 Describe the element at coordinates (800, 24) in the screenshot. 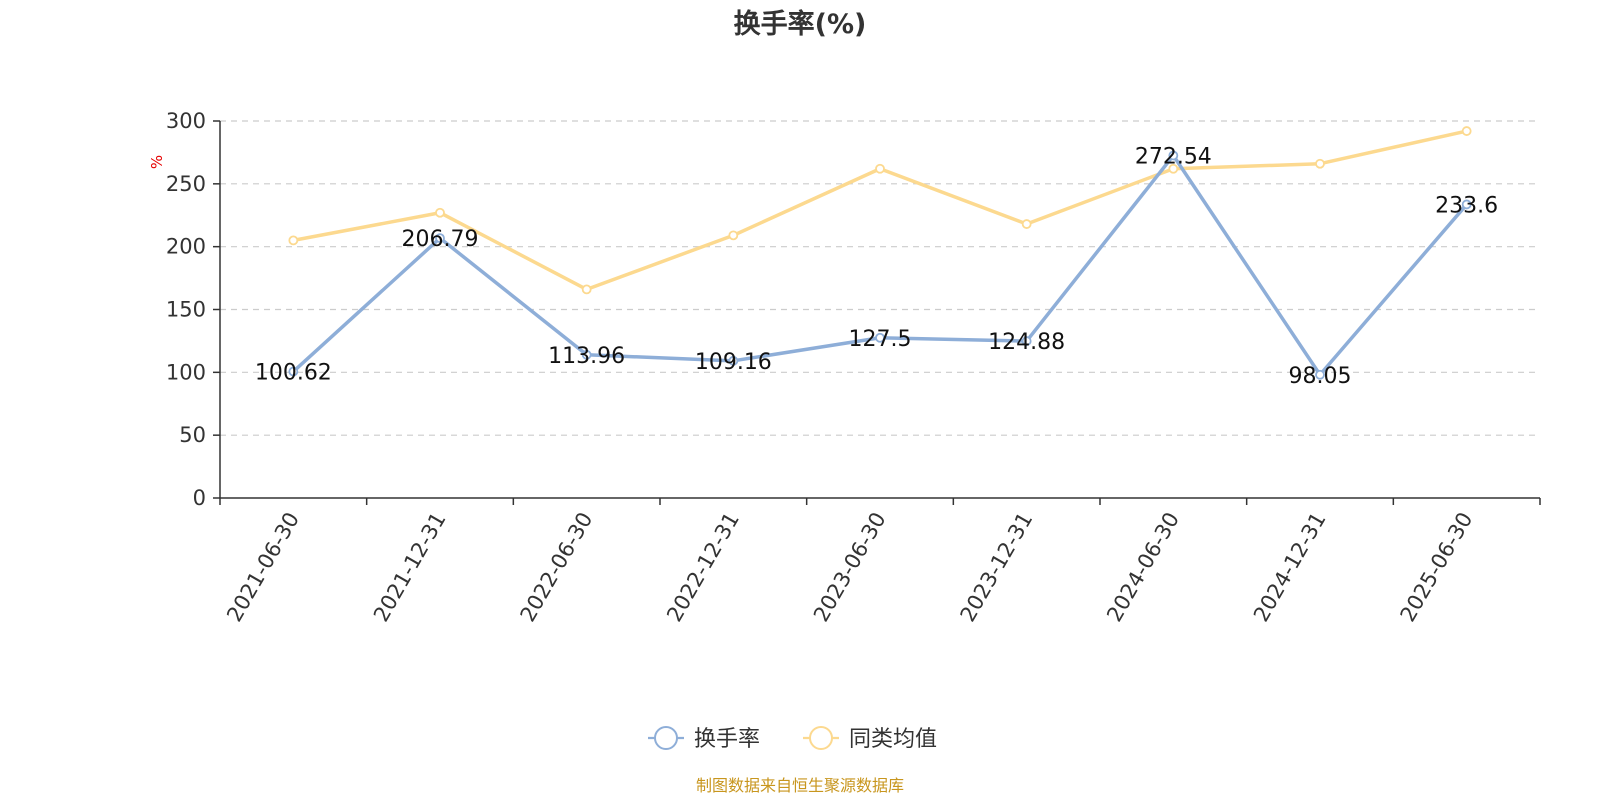

I see `chart-title: 换手率(%)` at that location.